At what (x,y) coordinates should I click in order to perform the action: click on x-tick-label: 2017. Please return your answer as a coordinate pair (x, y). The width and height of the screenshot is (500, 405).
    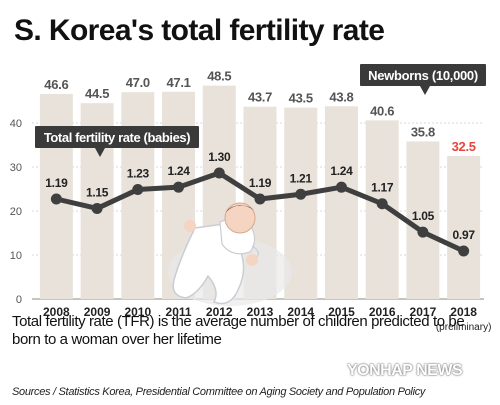
    Looking at the image, I should click on (423, 312).